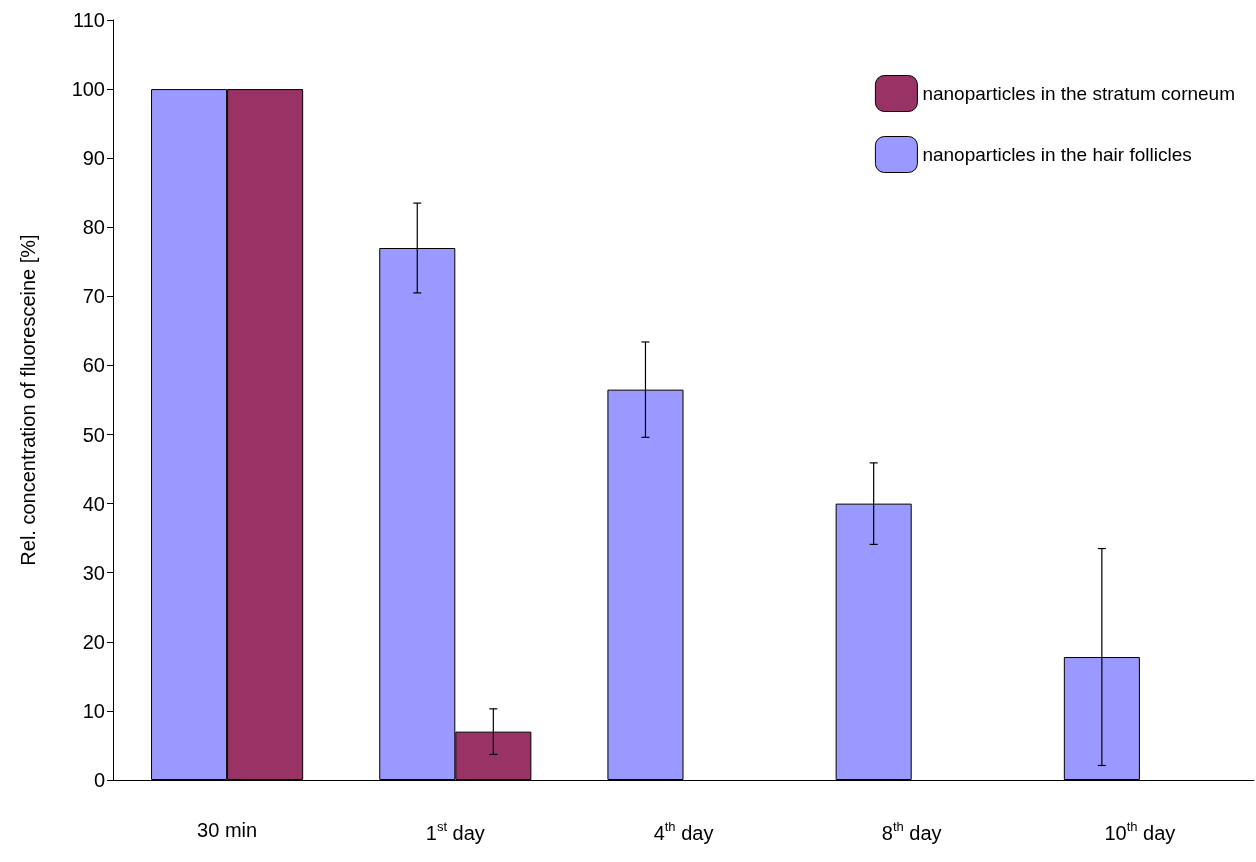  Describe the element at coordinates (93, 503) in the screenshot. I see `y-tick-label: 40` at that location.